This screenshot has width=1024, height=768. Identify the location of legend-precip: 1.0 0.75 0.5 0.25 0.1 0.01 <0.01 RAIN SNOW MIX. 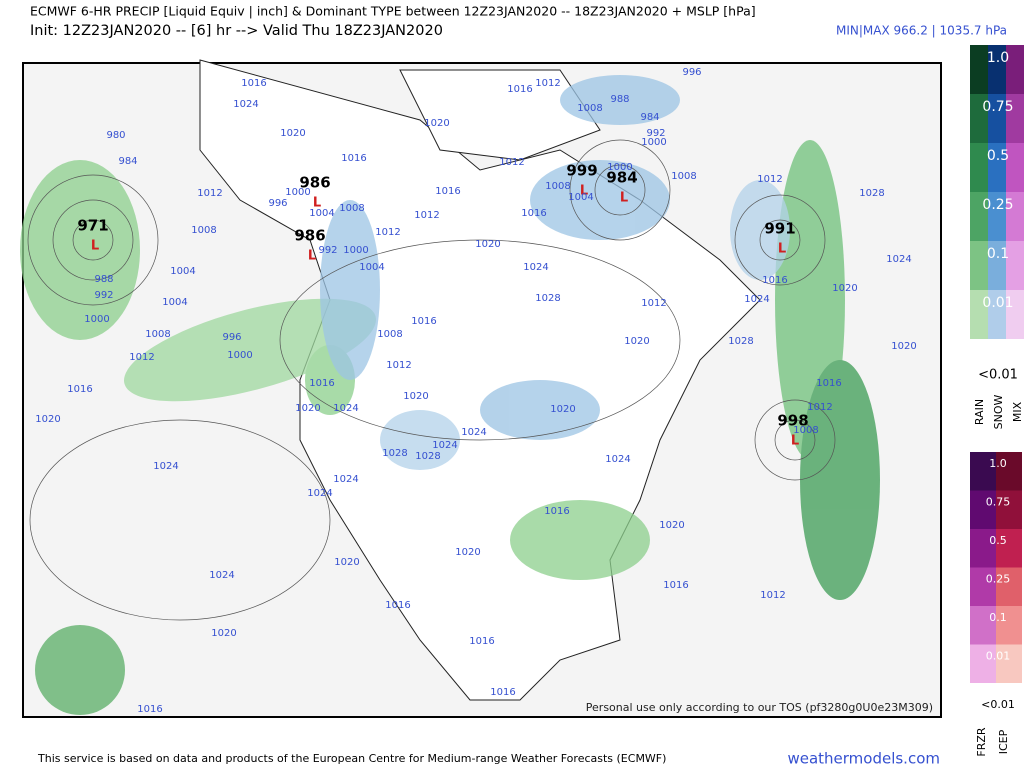
(997, 237).